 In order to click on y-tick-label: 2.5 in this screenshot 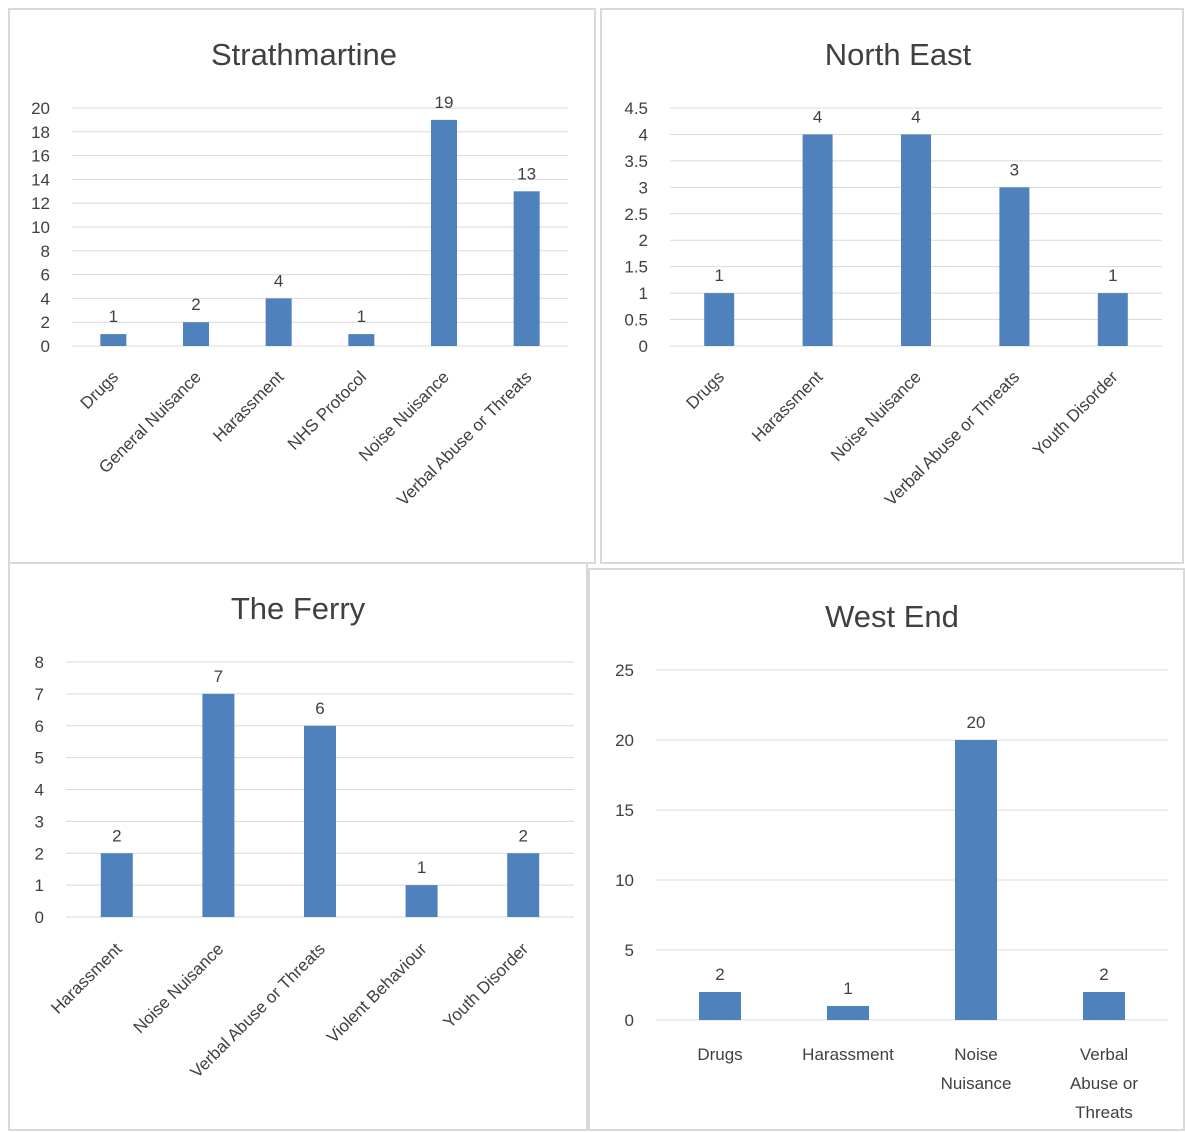, I will do `click(636, 214)`.